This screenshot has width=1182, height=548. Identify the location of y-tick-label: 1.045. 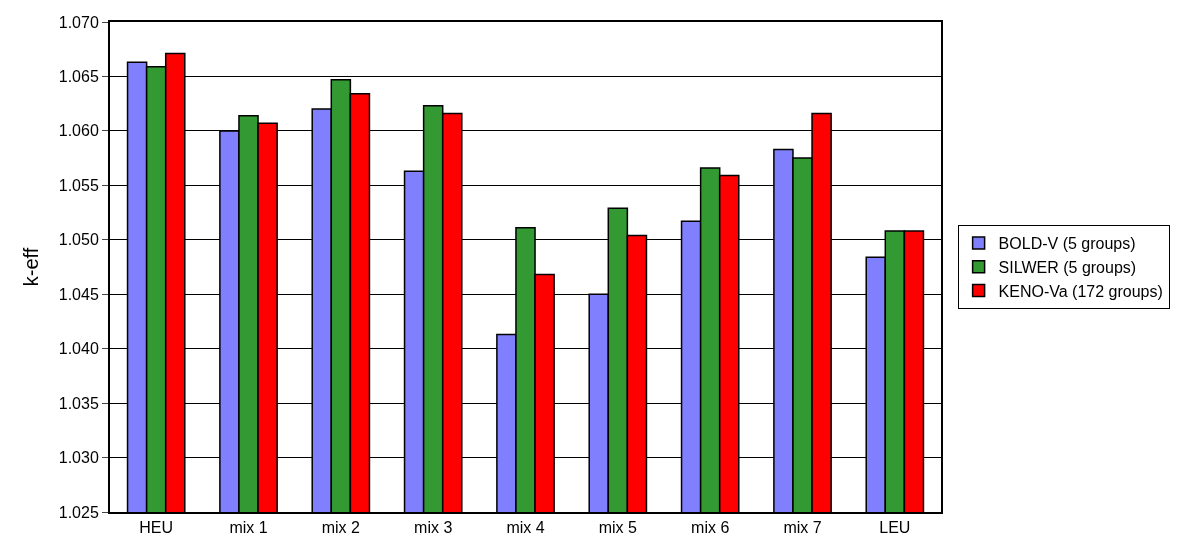
(78, 294).